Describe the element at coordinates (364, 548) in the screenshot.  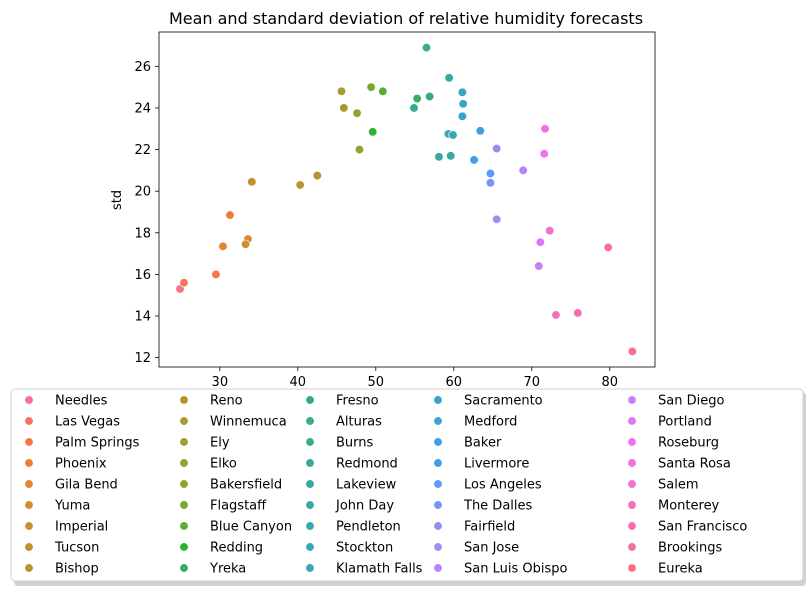
I see `legend-label: Stockton` at that location.